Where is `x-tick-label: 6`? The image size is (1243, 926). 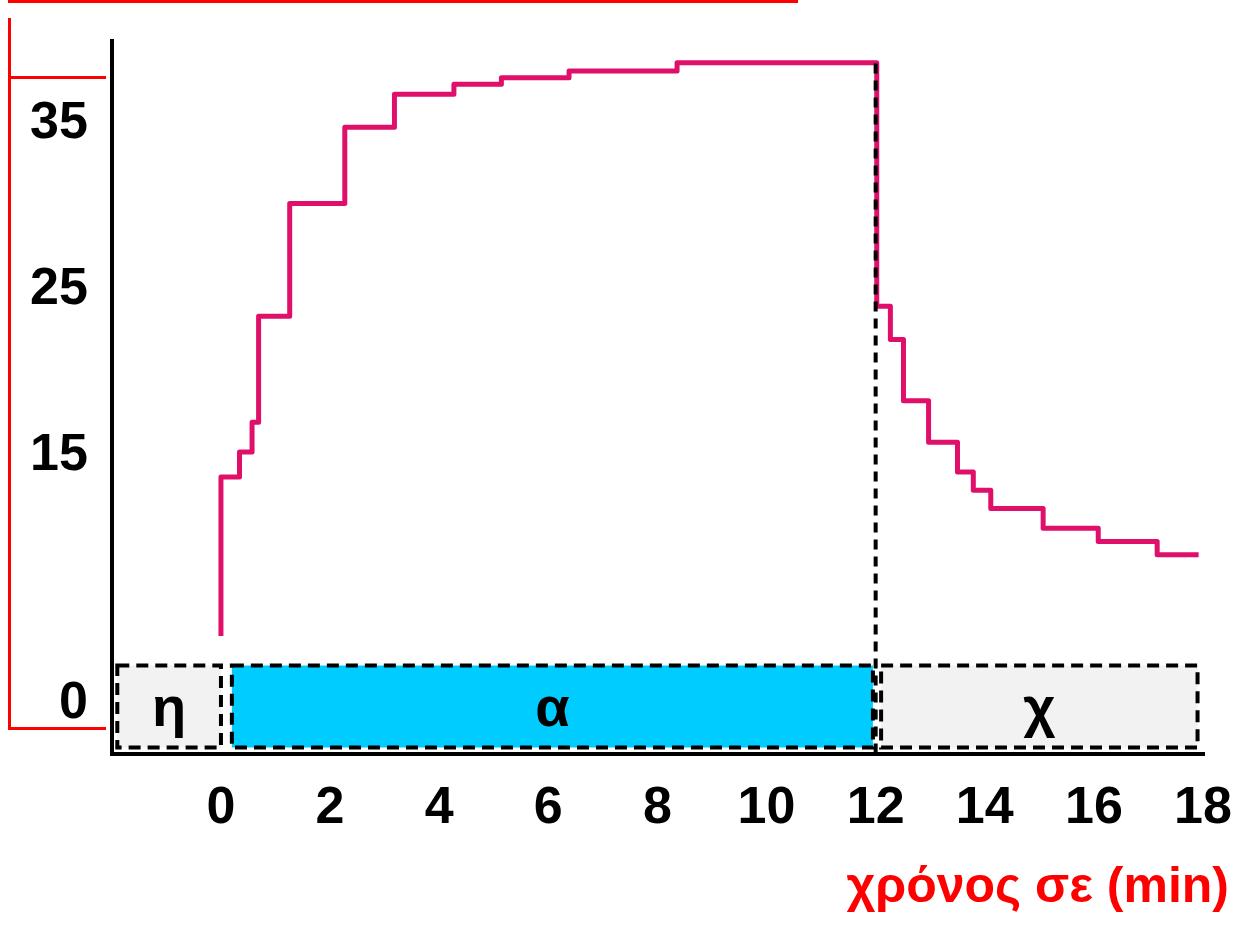 x-tick-label: 6 is located at coordinates (548, 805).